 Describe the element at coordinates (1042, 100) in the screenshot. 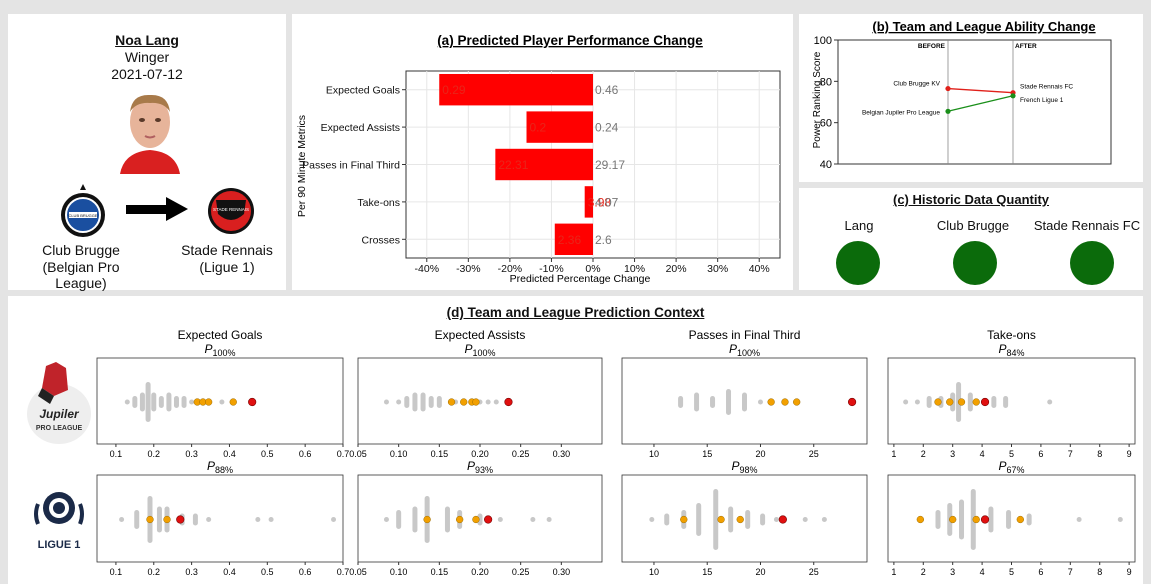

I see `series-end-label: French Ligue 1` at that location.